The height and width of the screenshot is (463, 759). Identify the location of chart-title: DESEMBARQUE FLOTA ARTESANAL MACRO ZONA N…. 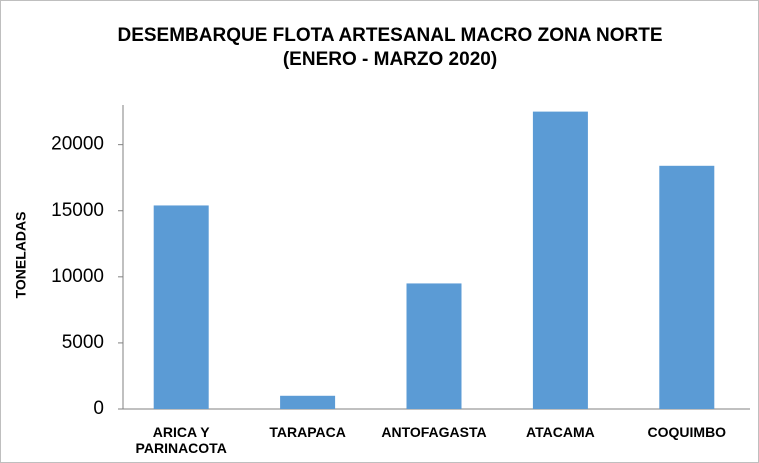
(390, 47).